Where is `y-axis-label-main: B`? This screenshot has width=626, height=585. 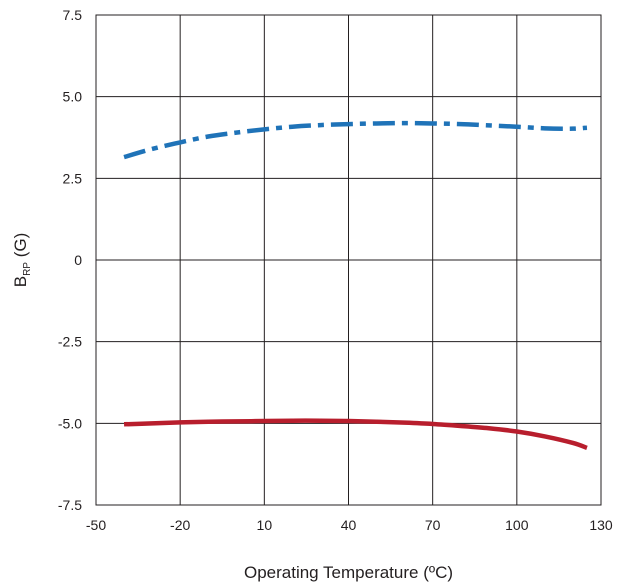
y-axis-label-main: B is located at coordinates (20, 281).